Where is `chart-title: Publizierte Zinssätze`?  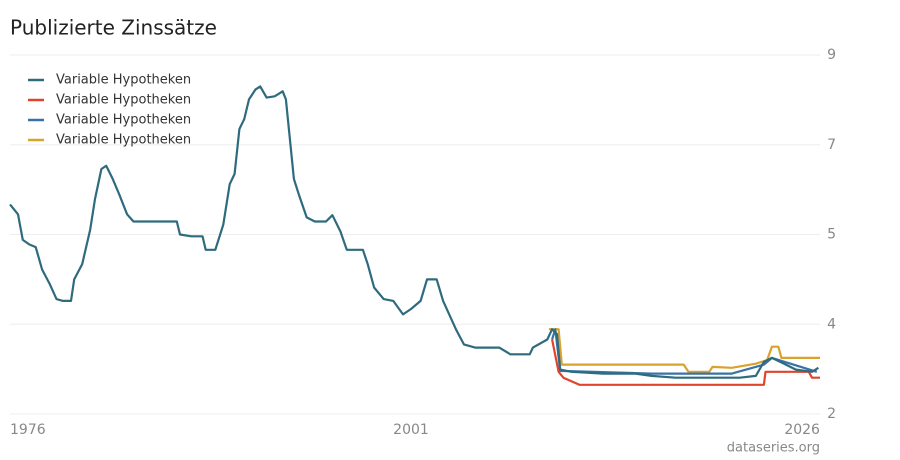 chart-title: Publizierte Zinssätze is located at coordinates (113, 28).